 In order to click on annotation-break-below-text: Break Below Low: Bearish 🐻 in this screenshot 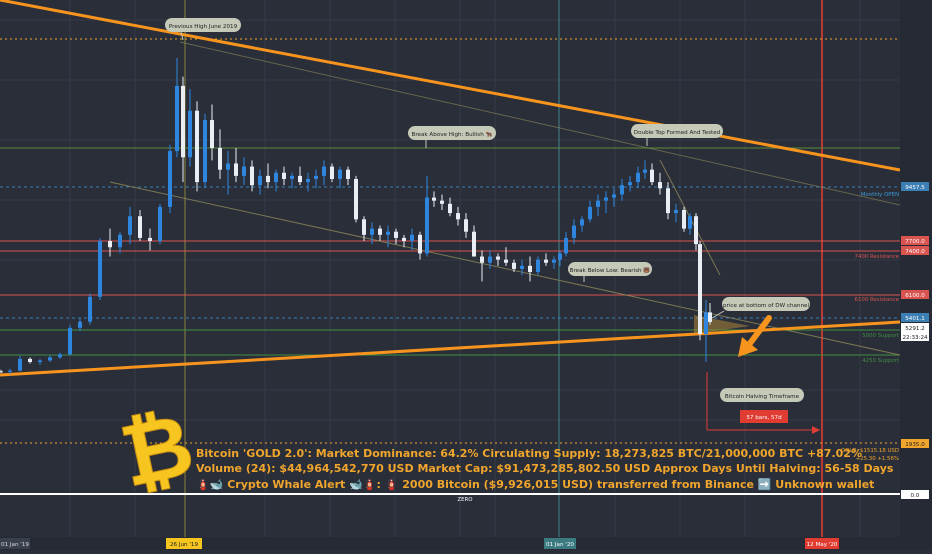, I will do `click(610, 270)`.